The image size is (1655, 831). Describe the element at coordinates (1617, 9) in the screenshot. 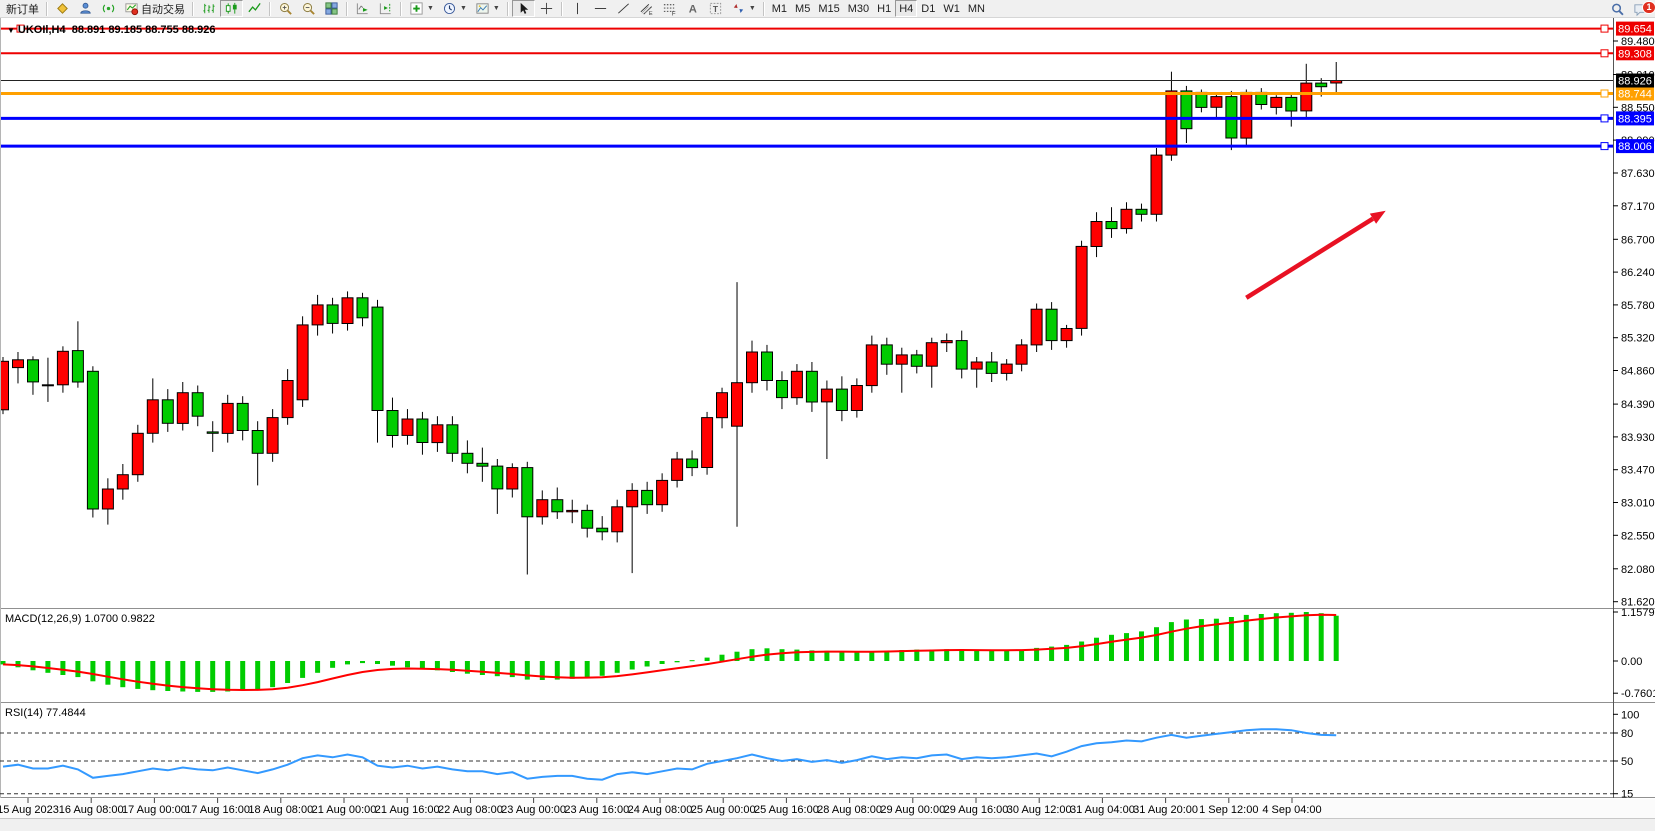

I see `search-button` at that location.